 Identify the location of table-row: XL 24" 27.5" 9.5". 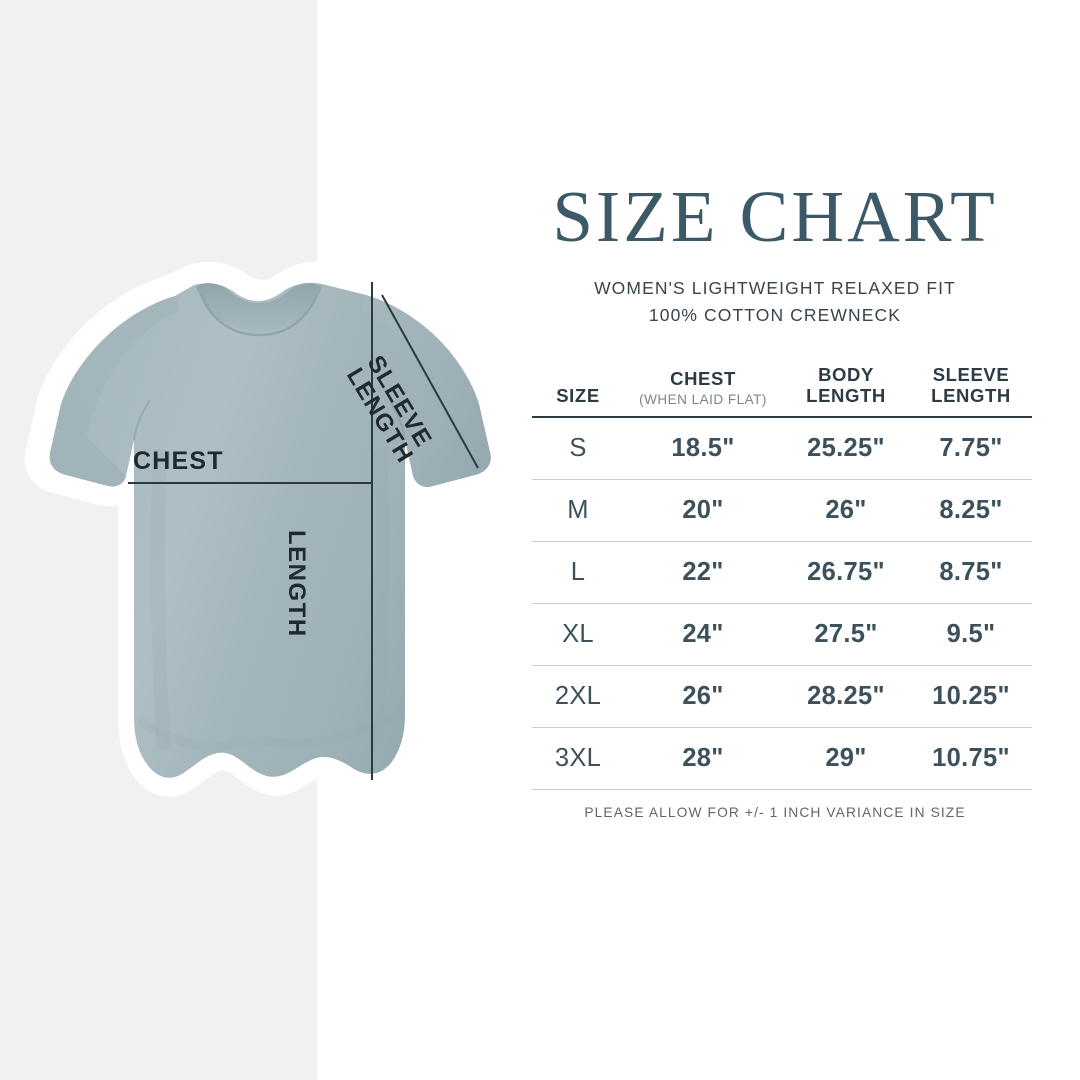
(782, 634).